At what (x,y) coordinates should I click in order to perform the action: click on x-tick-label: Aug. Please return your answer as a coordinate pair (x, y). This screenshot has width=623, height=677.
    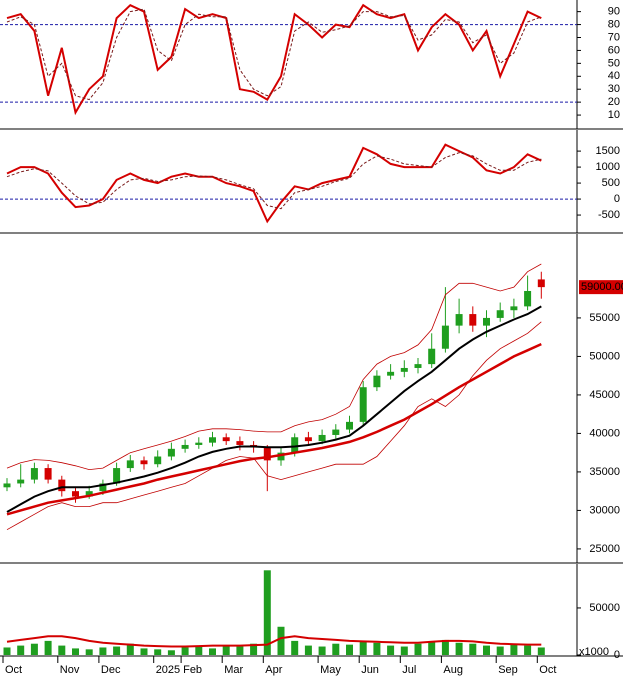
    Looking at the image, I should click on (453, 670).